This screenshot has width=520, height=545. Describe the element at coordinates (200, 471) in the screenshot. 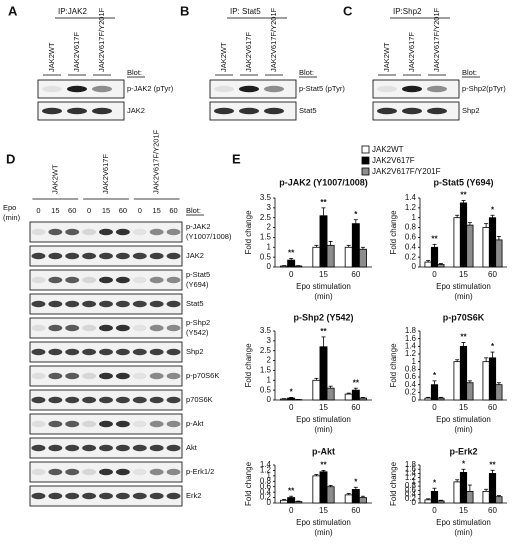

I see `blot-label: p-Erk1/2` at that location.